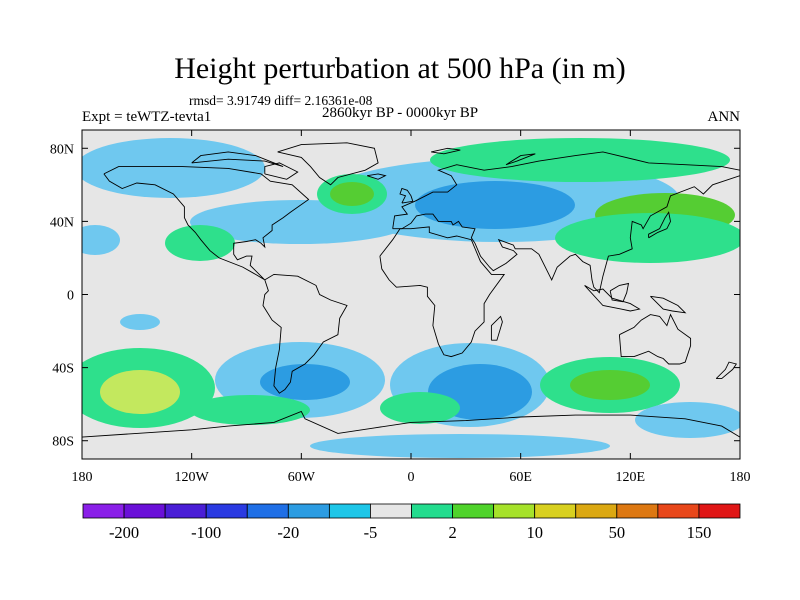 The image size is (800, 600). Describe the element at coordinates (460, 446) in the screenshot. I see `blob-antarctic` at that location.